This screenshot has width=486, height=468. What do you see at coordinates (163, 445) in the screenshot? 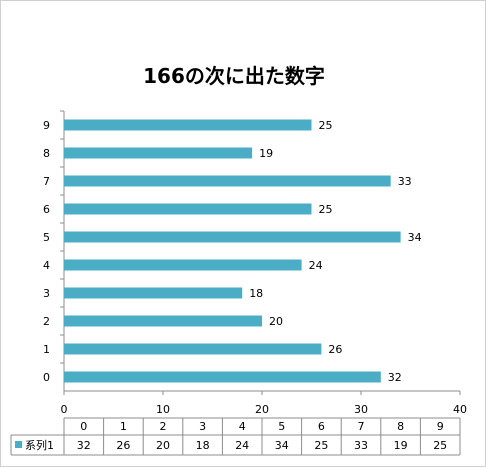
I see `table-value-cell: 20` at bounding box center [163, 445].